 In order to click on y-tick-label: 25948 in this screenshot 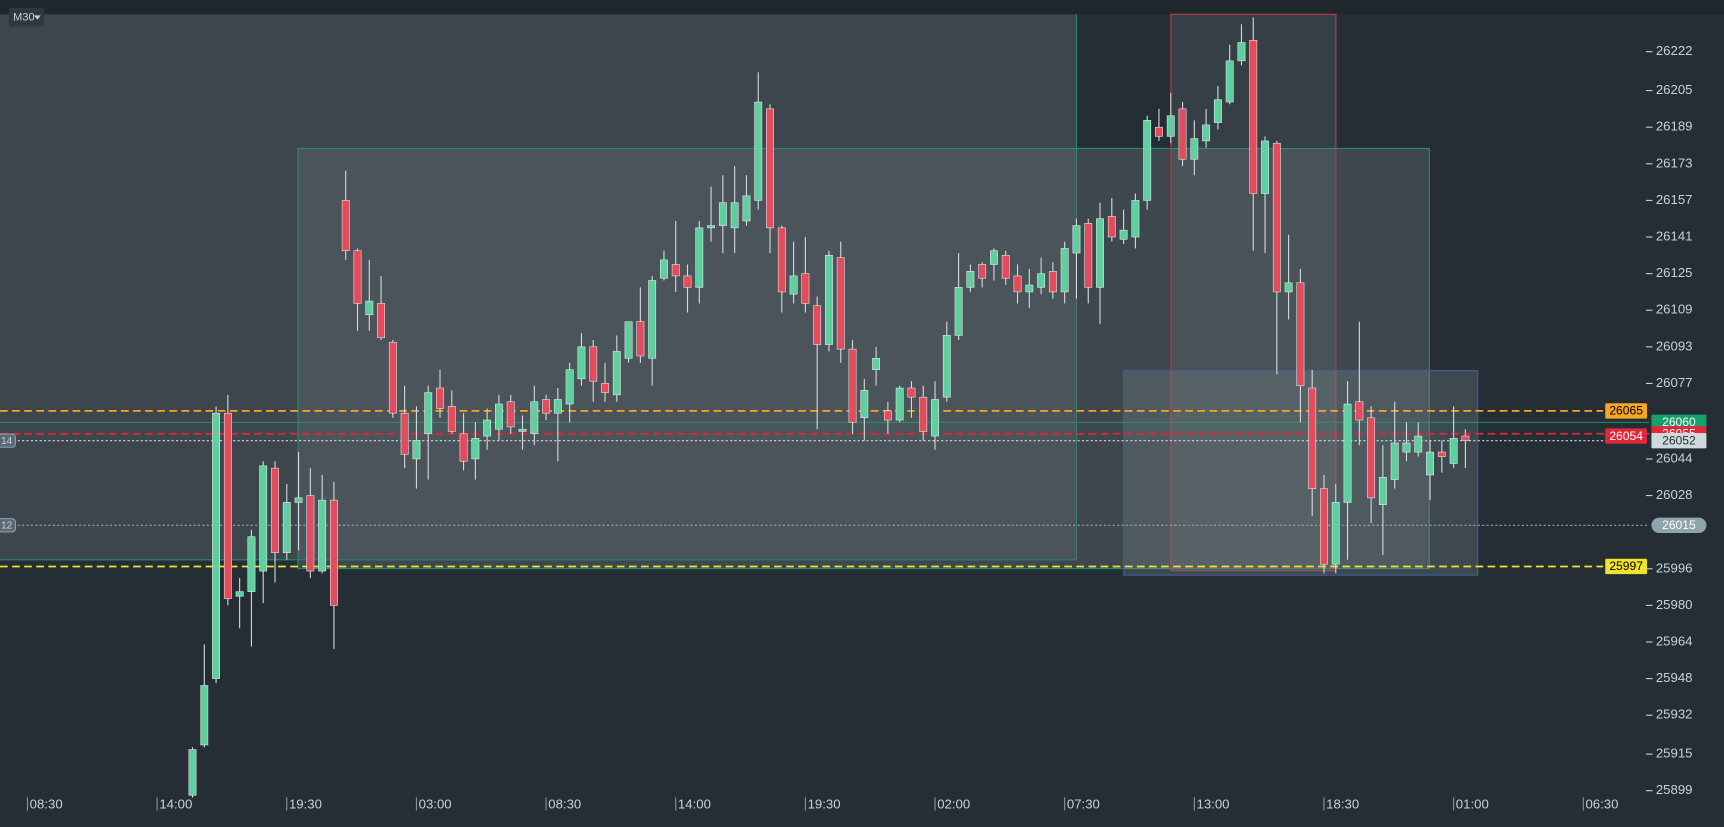, I will do `click(1674, 677)`.